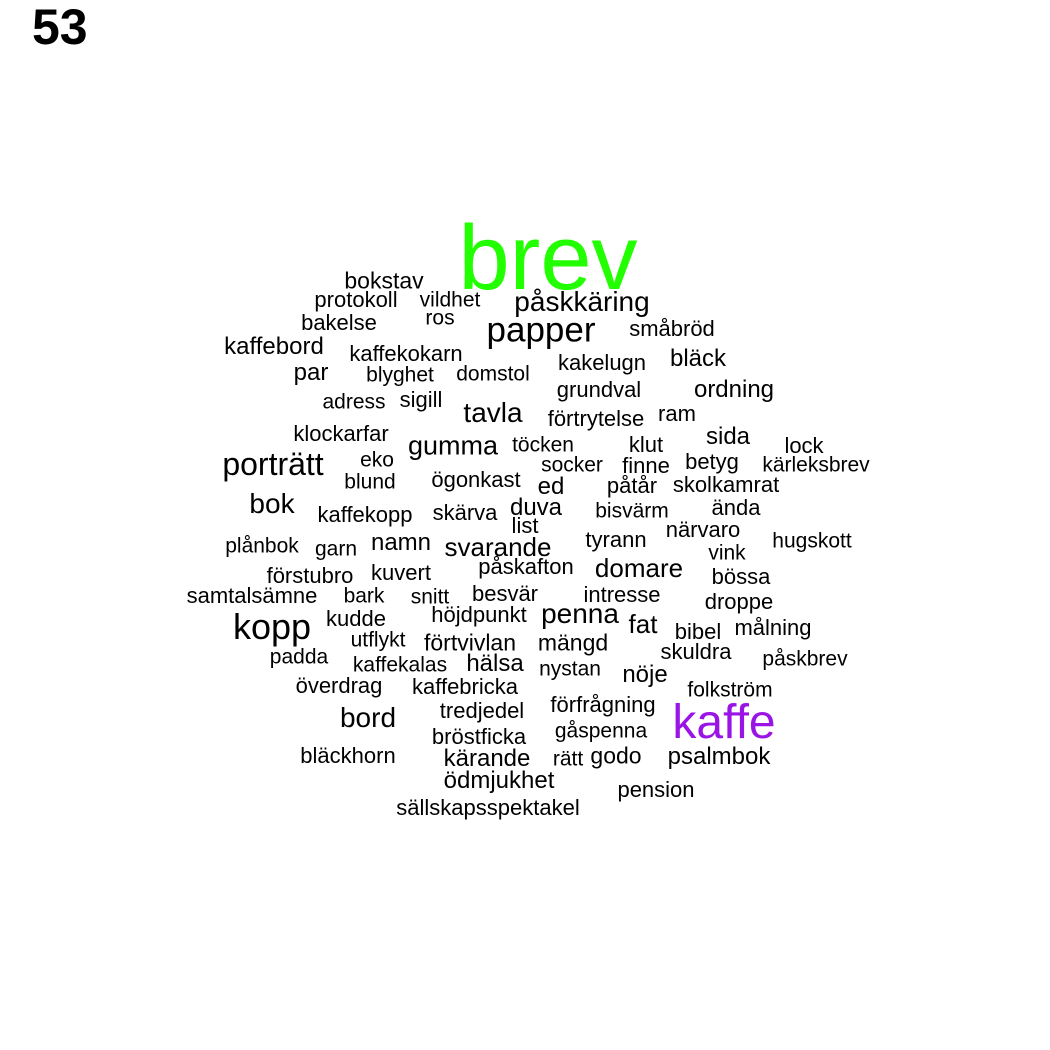 This screenshot has height=1050, width=1050. What do you see at coordinates (368, 717) in the screenshot?
I see `cloud-word: bord` at bounding box center [368, 717].